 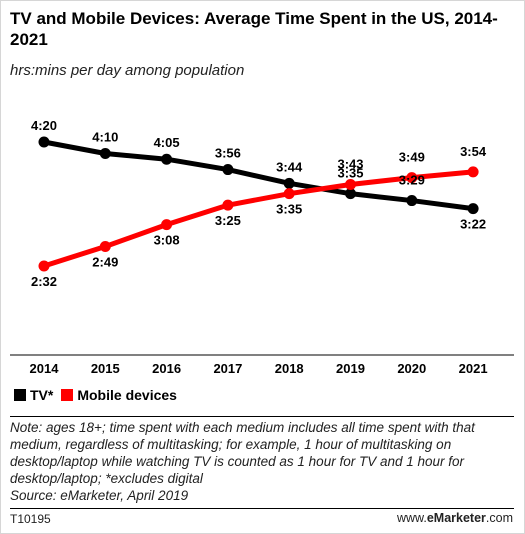 What do you see at coordinates (411, 368) in the screenshot?
I see `x-tick-label: 2020` at bounding box center [411, 368].